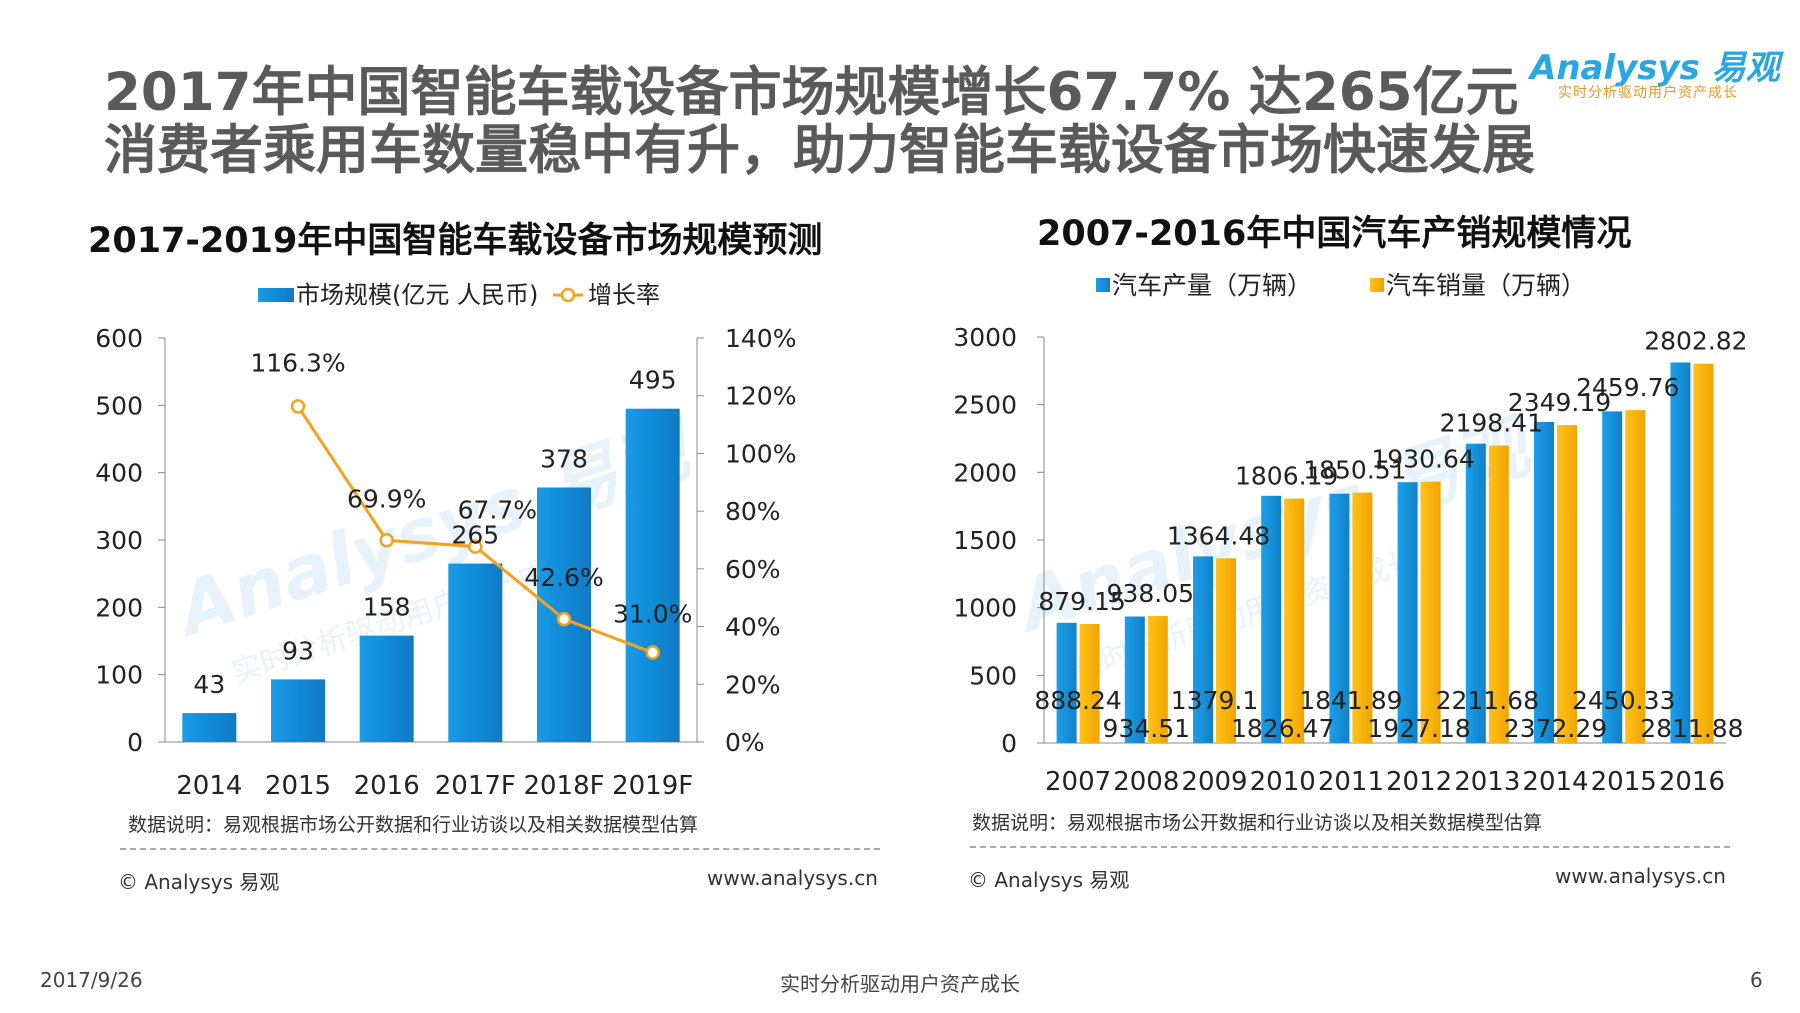 The image size is (1800, 1013). What do you see at coordinates (1648, 93) in the screenshot?
I see `logo-tagline: 实时分析驱动用户资产成长` at bounding box center [1648, 93].